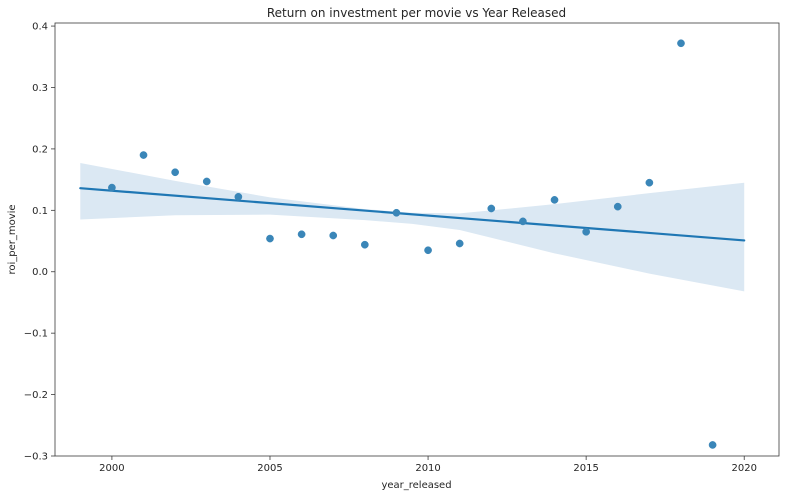  I want to click on x-axis-ticks: 2000 2005 2010 2015 2020, so click(428, 465).